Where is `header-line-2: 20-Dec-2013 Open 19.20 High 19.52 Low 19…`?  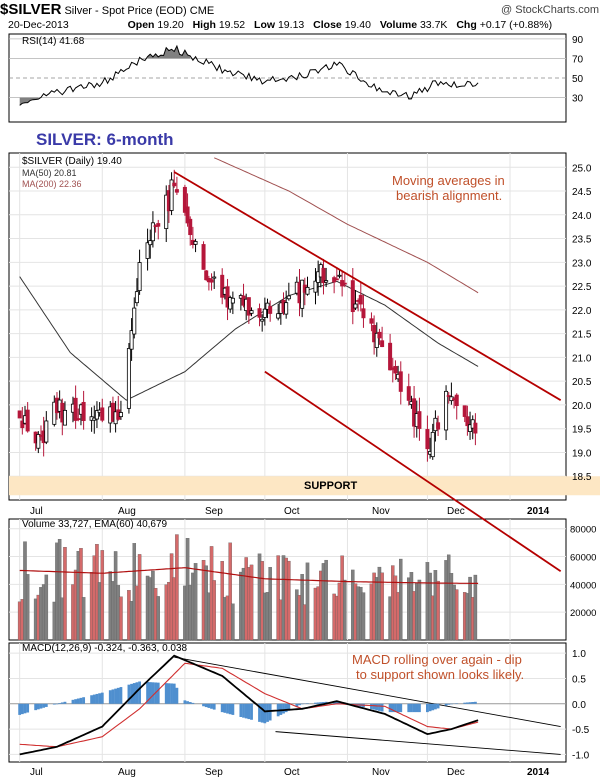 header-line-2: 20-Dec-2013 Open 19.20 High 19.52 Low 19… is located at coordinates (303, 25).